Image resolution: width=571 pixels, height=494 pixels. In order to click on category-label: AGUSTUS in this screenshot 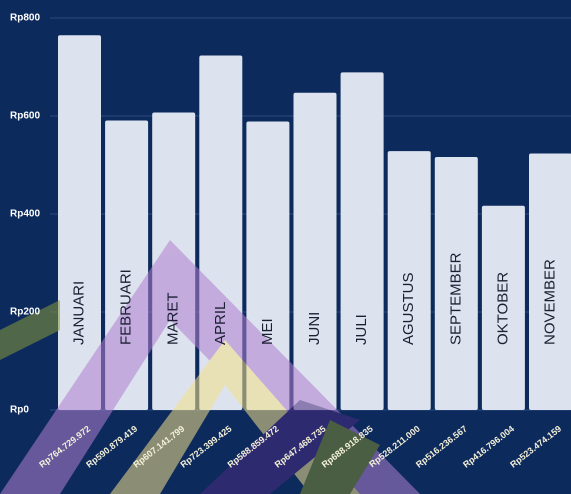, I will do `click(408, 308)`.